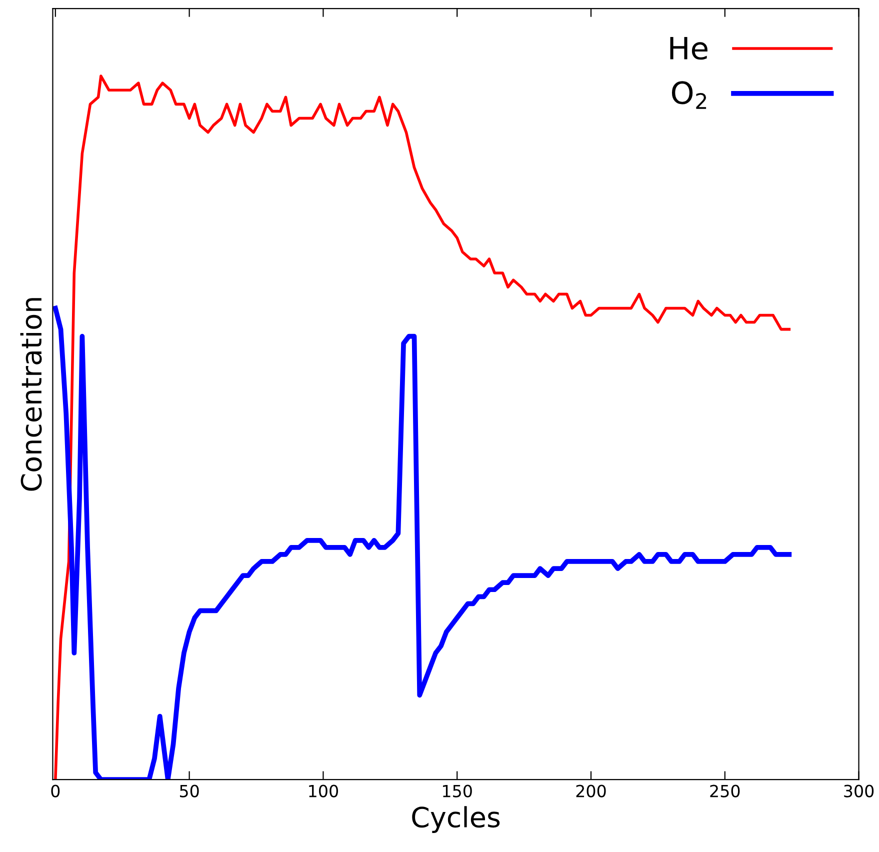 This screenshot has height=852, width=879. Describe the element at coordinates (456, 820) in the screenshot. I see `x-axis-title: Cycles` at that location.